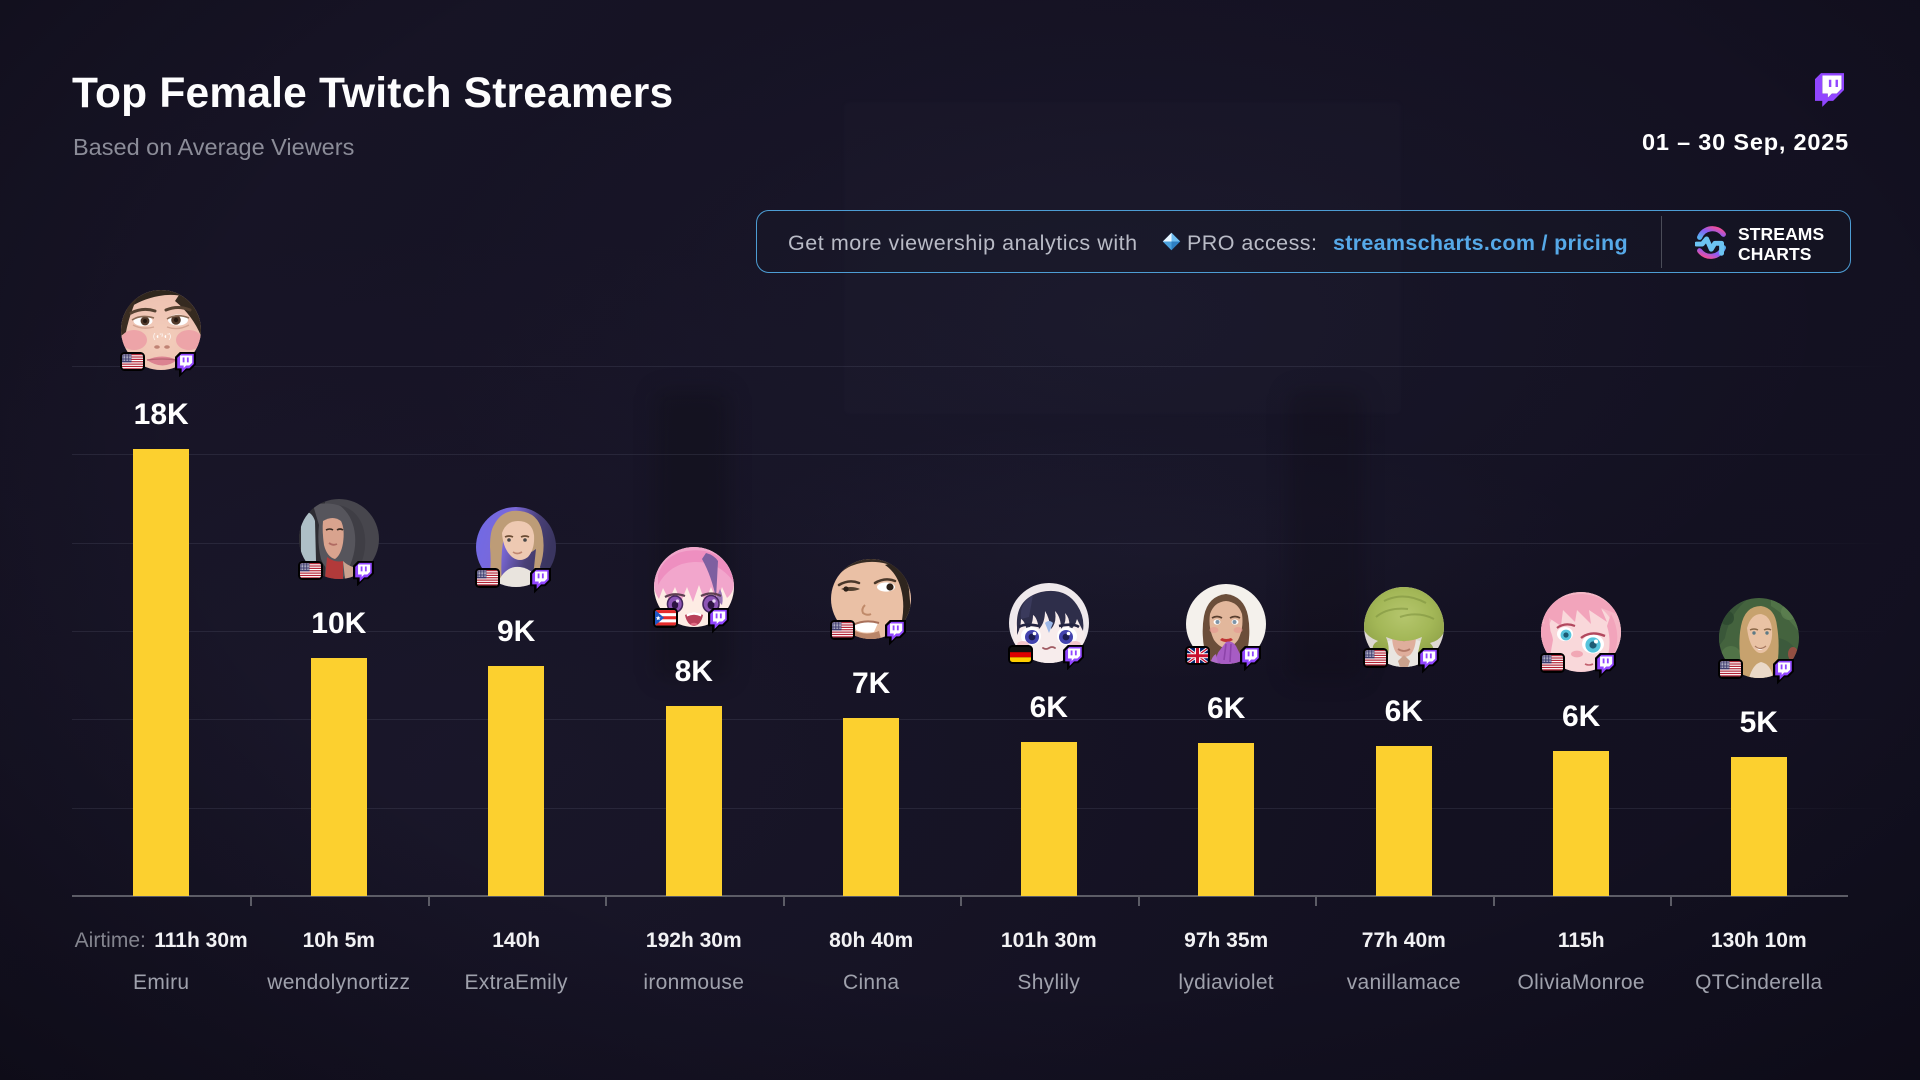 The width and height of the screenshot is (1920, 1080). I want to click on svg-text: (◖ʹ³◖ʹ), so click(162, 337).